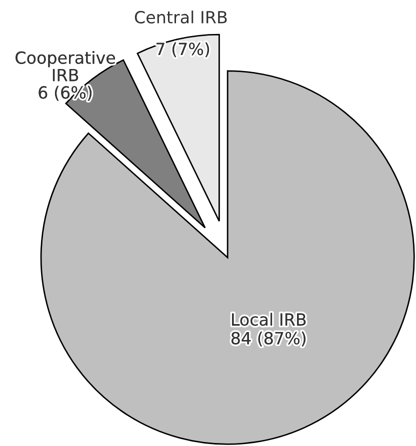 This screenshot has width=416, height=446. Describe the element at coordinates (268, 339) in the screenshot. I see `data-label: 84 (87%)` at that location.